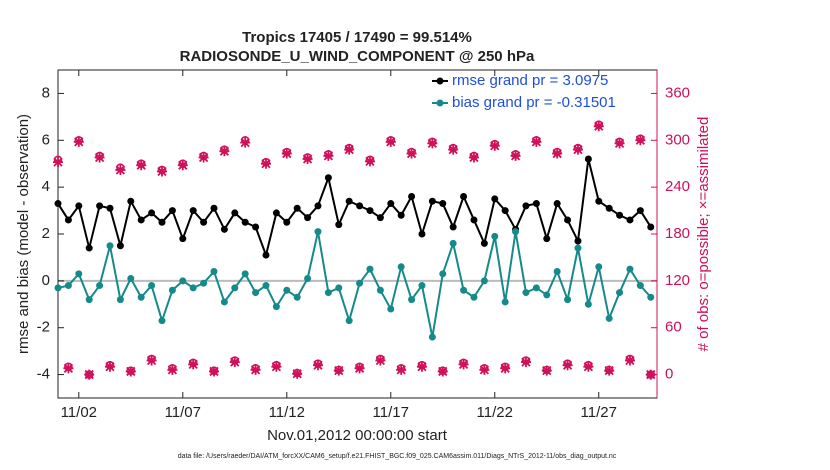 The width and height of the screenshot is (830, 470). Describe the element at coordinates (677, 92) in the screenshot. I see `y2-tick-label: 360` at that location.